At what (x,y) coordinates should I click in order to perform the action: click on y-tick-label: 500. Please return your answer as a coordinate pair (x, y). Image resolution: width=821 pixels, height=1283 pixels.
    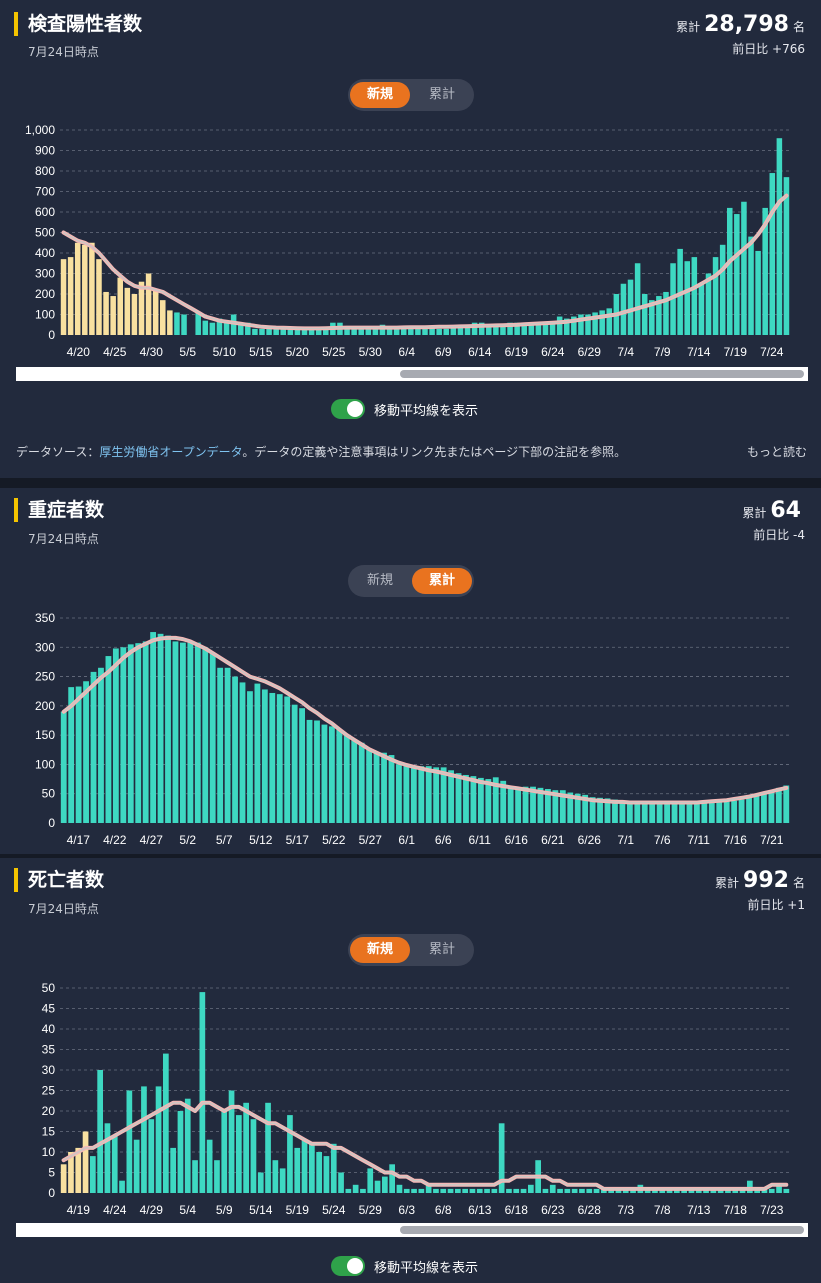
    Looking at the image, I should click on (45, 233).